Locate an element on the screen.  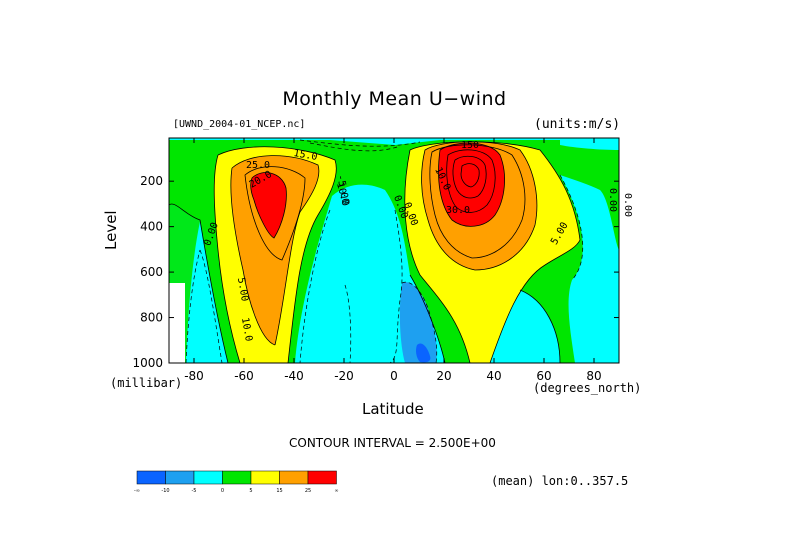
band-15-25-south is located at coordinates (274, 250).